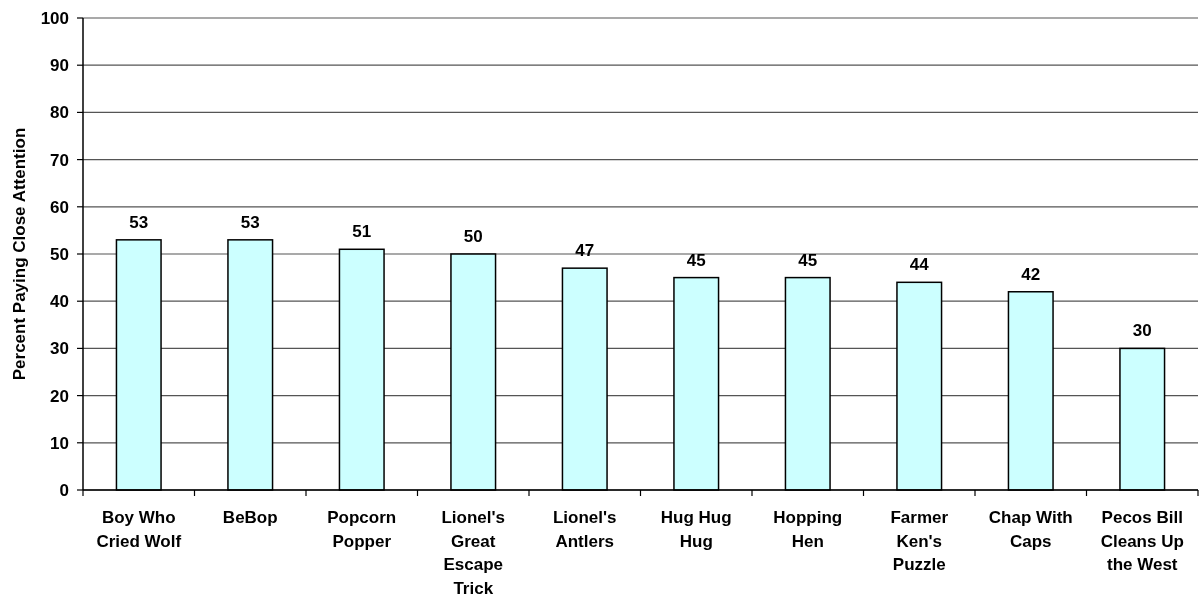  Describe the element at coordinates (919, 265) in the screenshot. I see `data-label: 44` at that location.